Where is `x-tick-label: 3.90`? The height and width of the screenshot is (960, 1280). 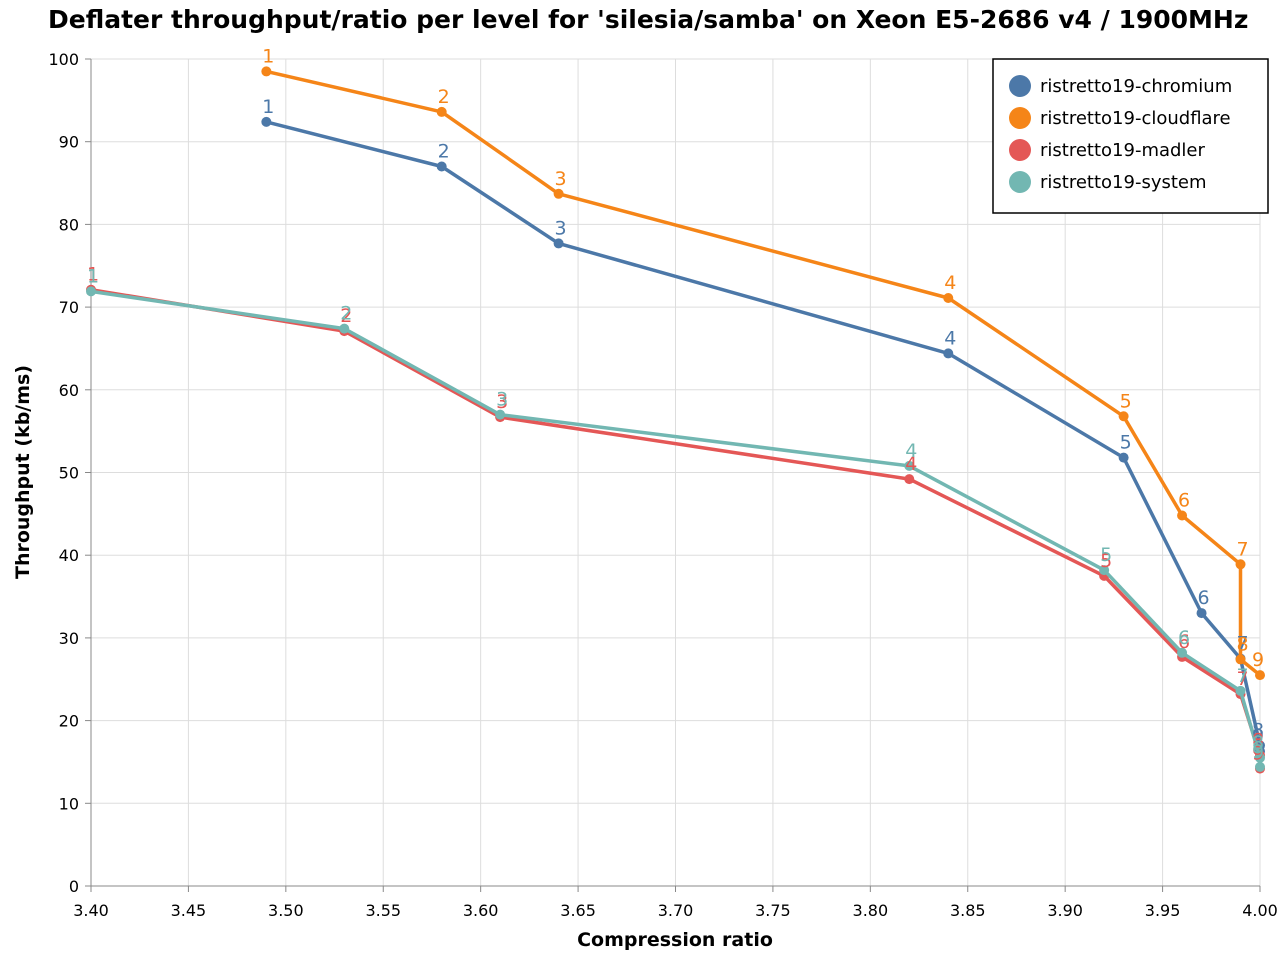 x-tick-label: 3.90 is located at coordinates (1065, 910).